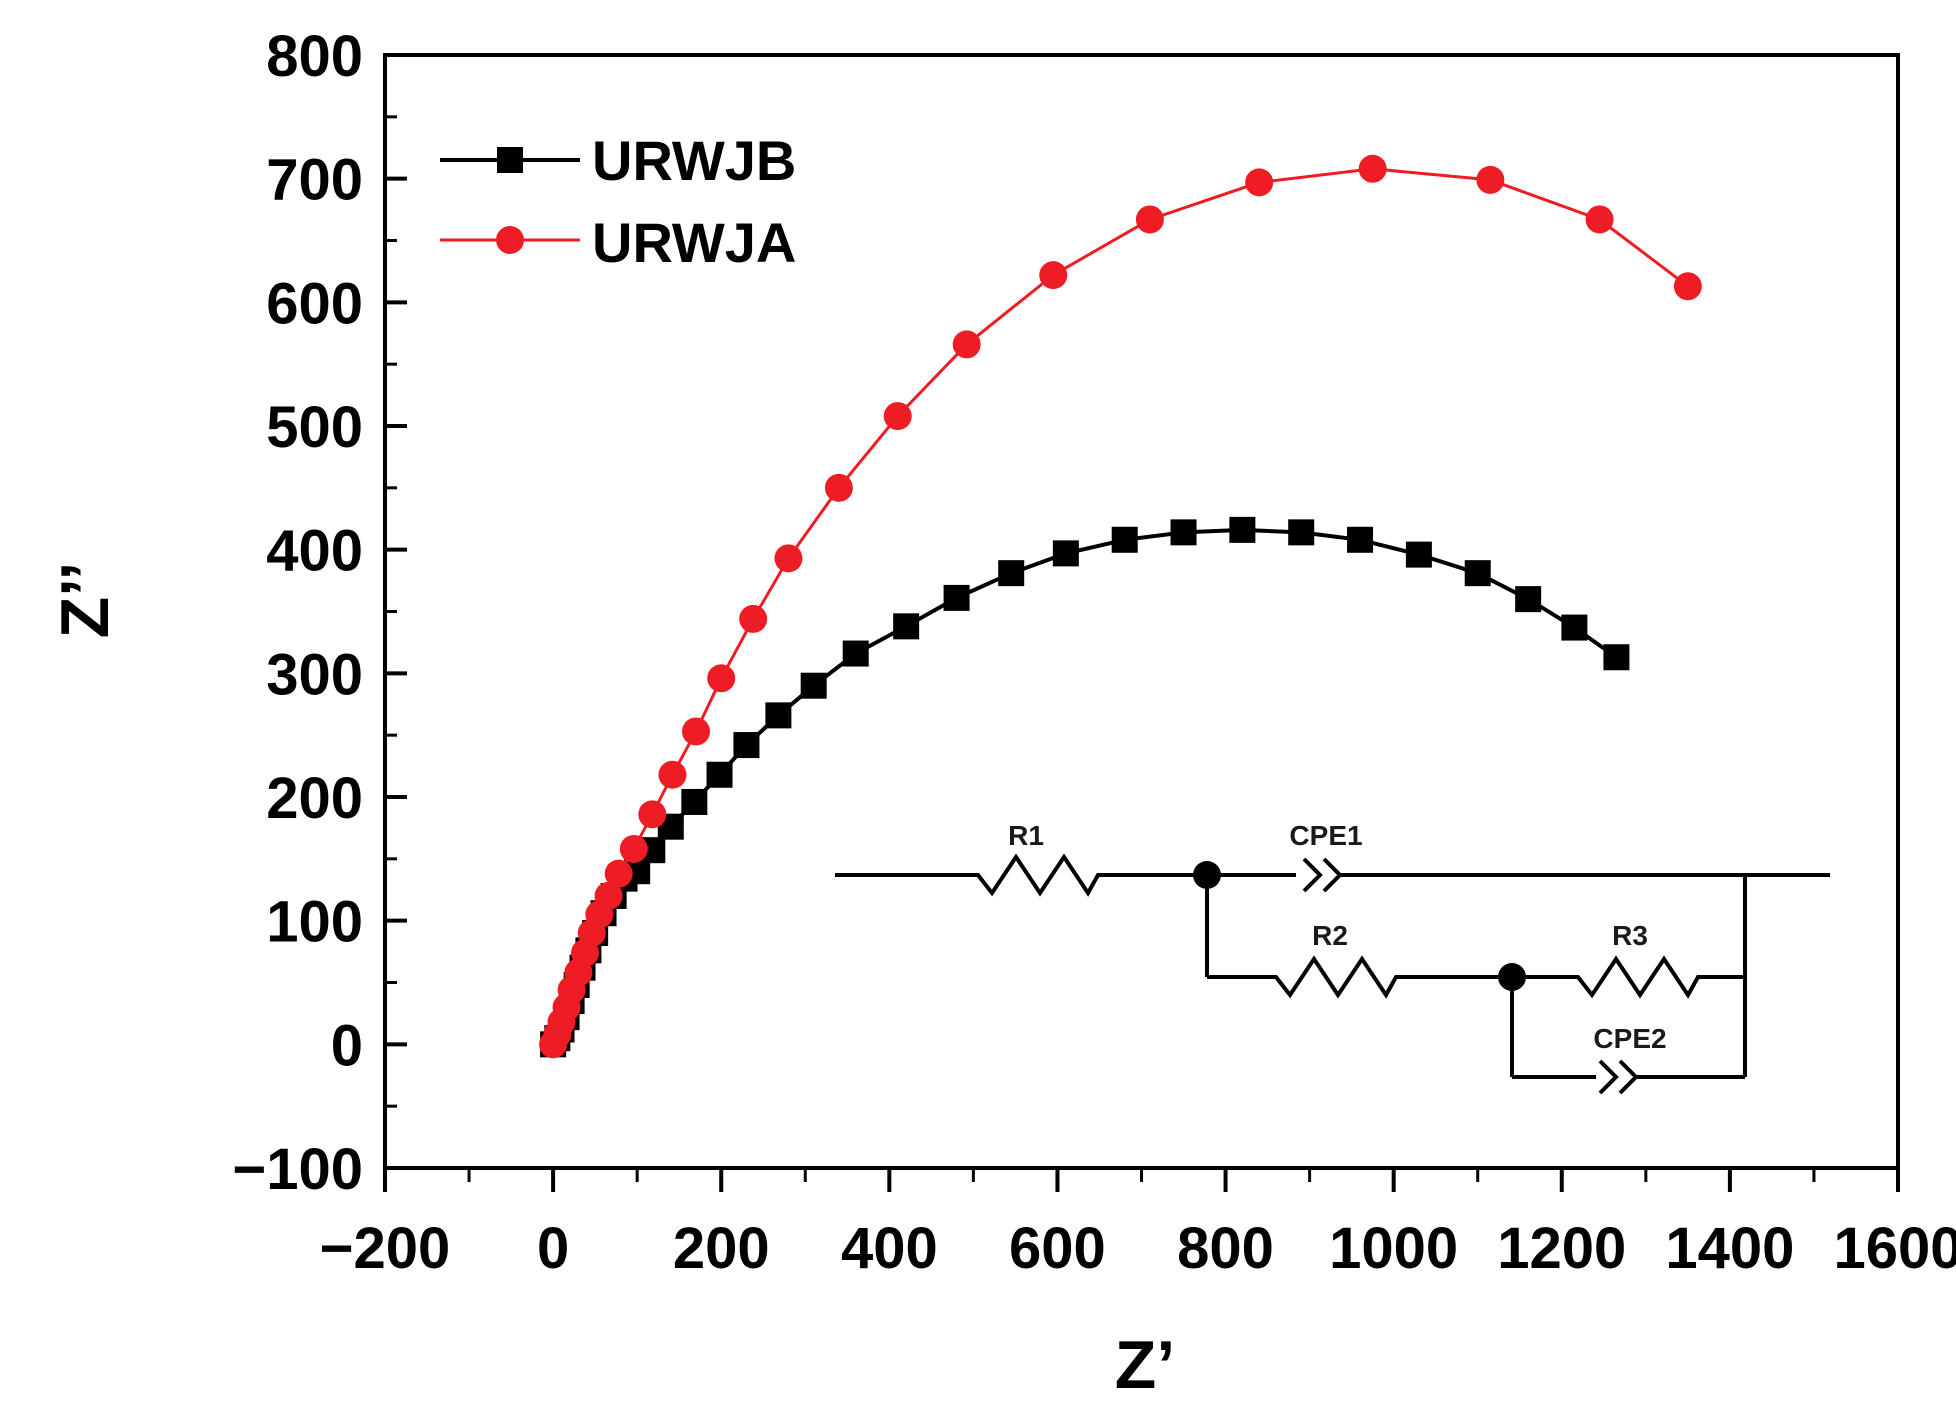 The image size is (1956, 1426). Describe the element at coordinates (297, 1169) in the screenshot. I see `y-tick-label: −100` at that location.